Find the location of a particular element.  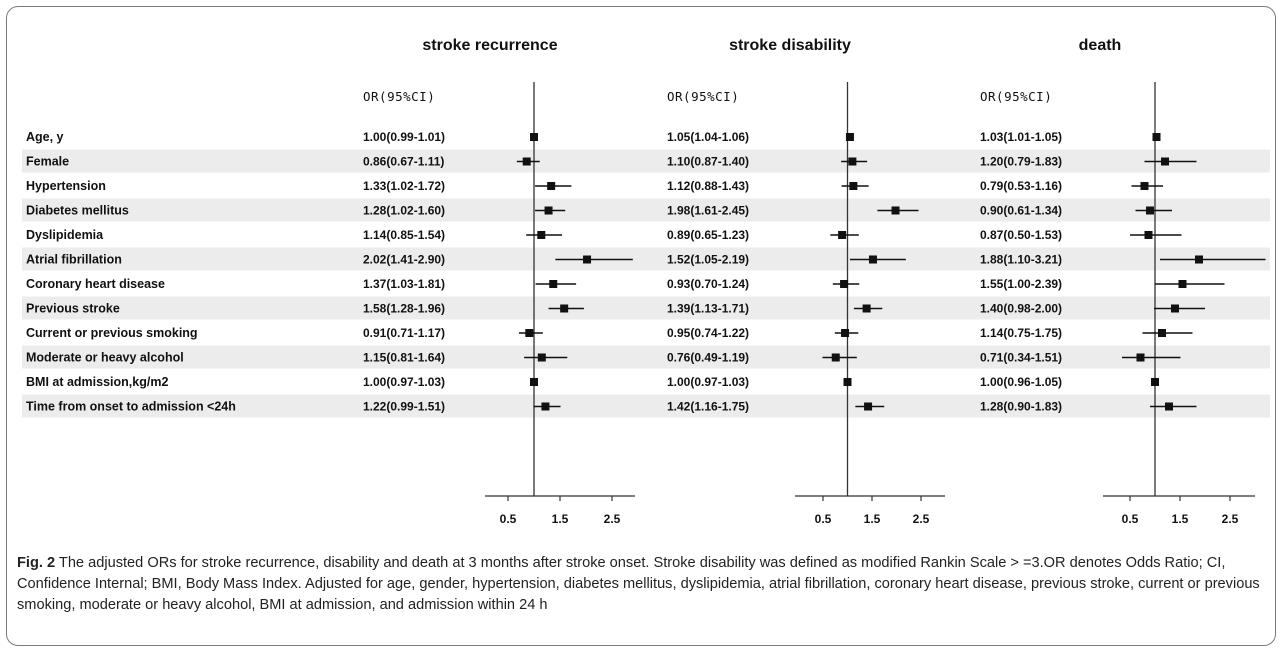

or-value: 1.28(1.02-1.60) is located at coordinates (404, 211).